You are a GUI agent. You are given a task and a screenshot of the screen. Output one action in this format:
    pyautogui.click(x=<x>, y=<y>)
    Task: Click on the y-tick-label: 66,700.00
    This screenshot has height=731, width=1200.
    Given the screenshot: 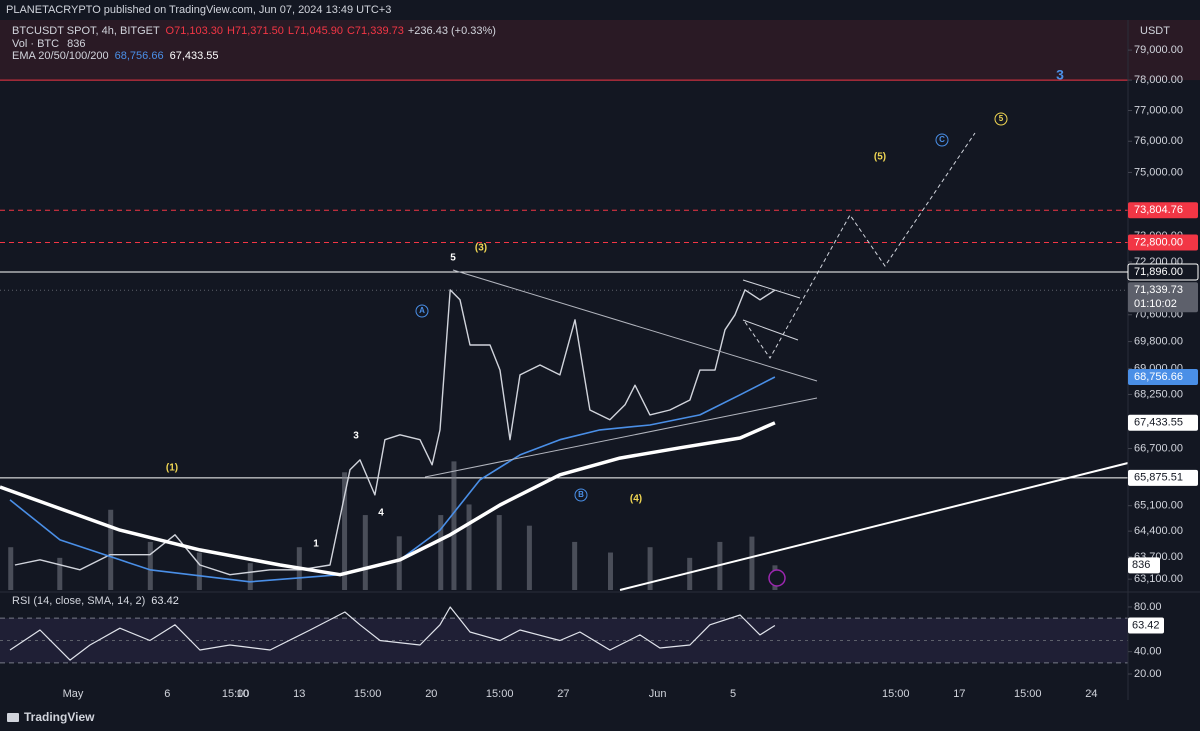 What is the action you would take?
    pyautogui.click(x=1158, y=448)
    